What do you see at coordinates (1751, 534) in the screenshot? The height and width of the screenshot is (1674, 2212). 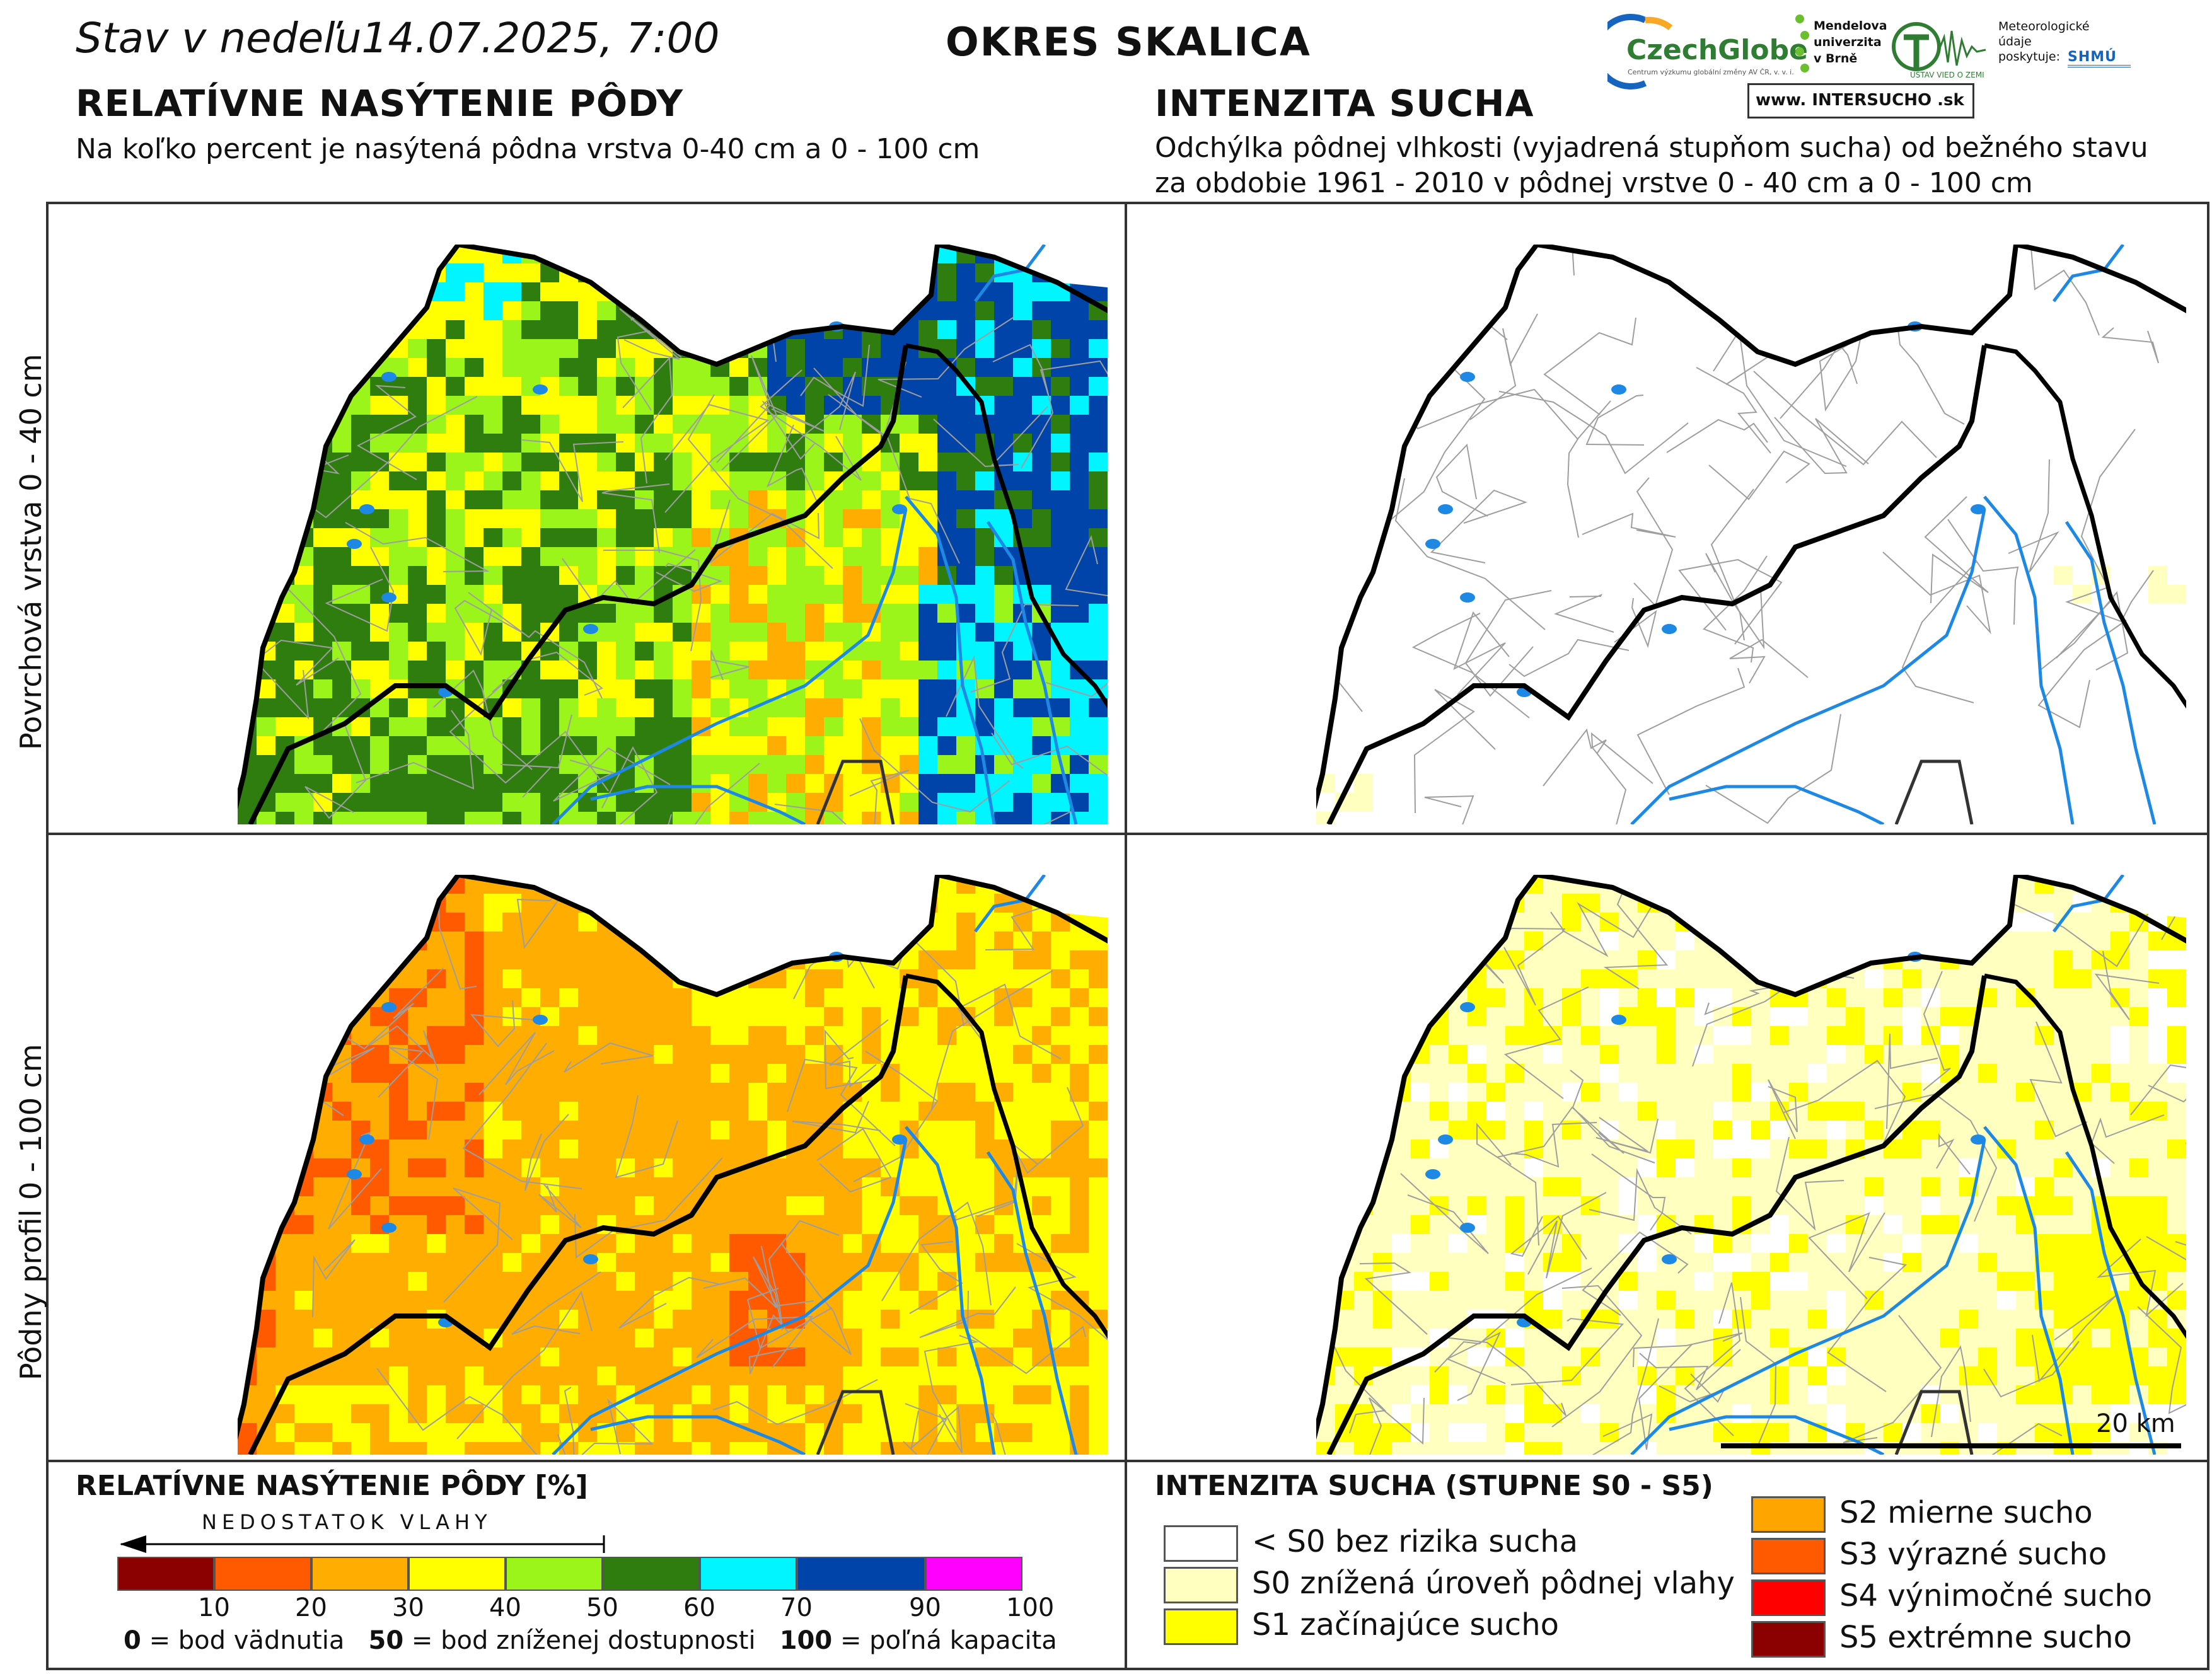 I see `map-drought-topsoil` at bounding box center [1751, 534].